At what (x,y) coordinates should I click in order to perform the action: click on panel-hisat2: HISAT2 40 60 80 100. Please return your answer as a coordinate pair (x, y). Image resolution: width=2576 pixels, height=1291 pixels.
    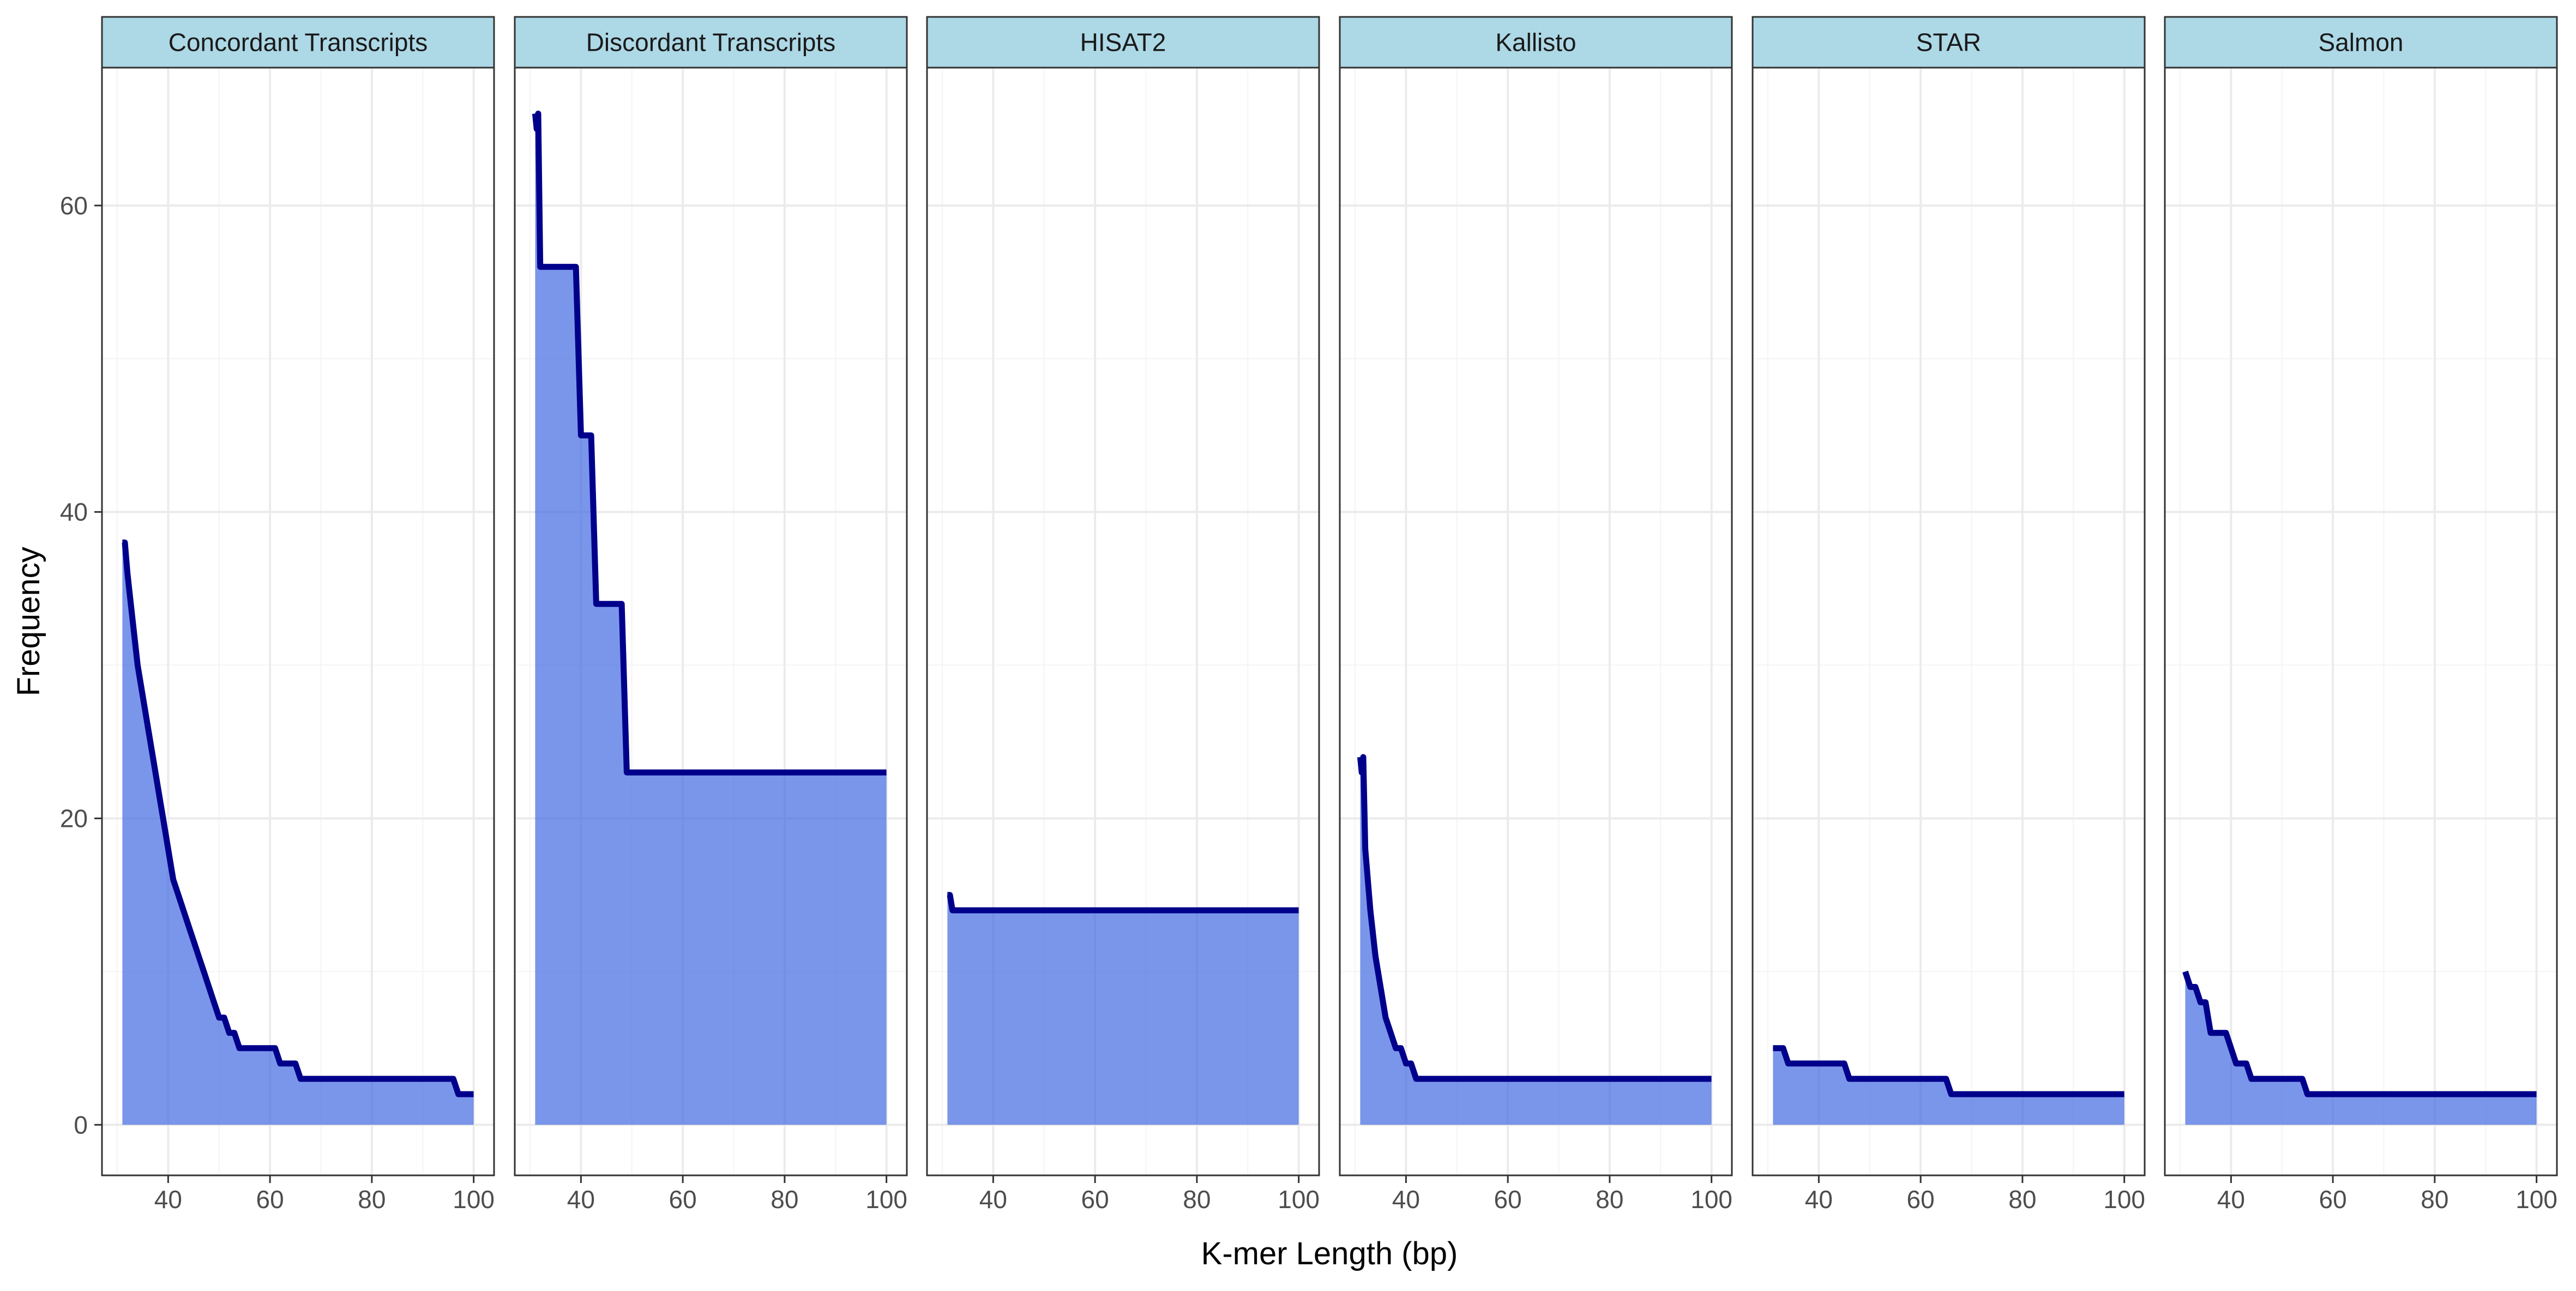
    Looking at the image, I should click on (1123, 615).